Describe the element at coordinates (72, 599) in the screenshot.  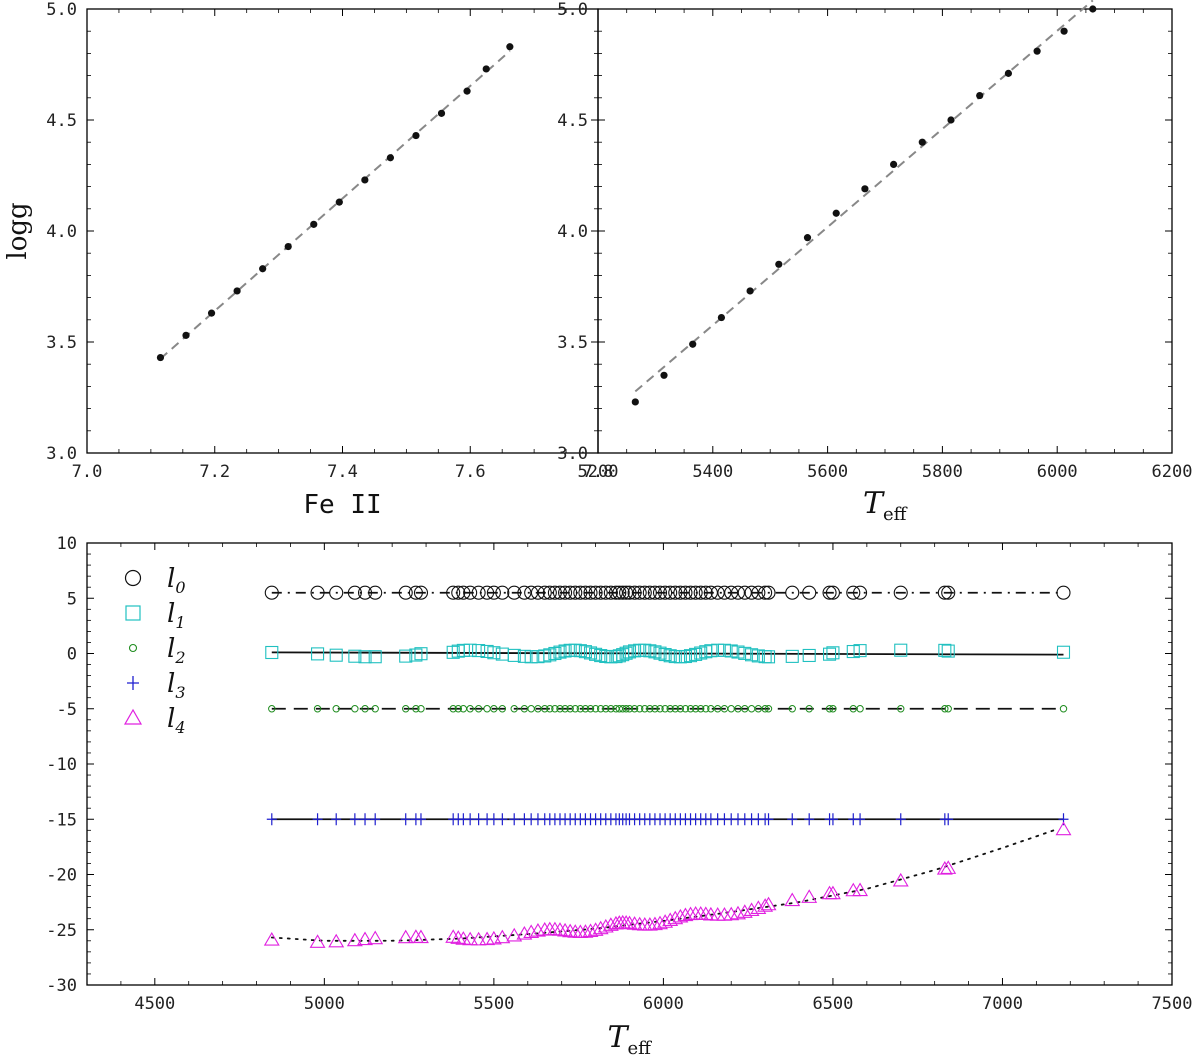
I see `y-tick-label: 5` at that location.